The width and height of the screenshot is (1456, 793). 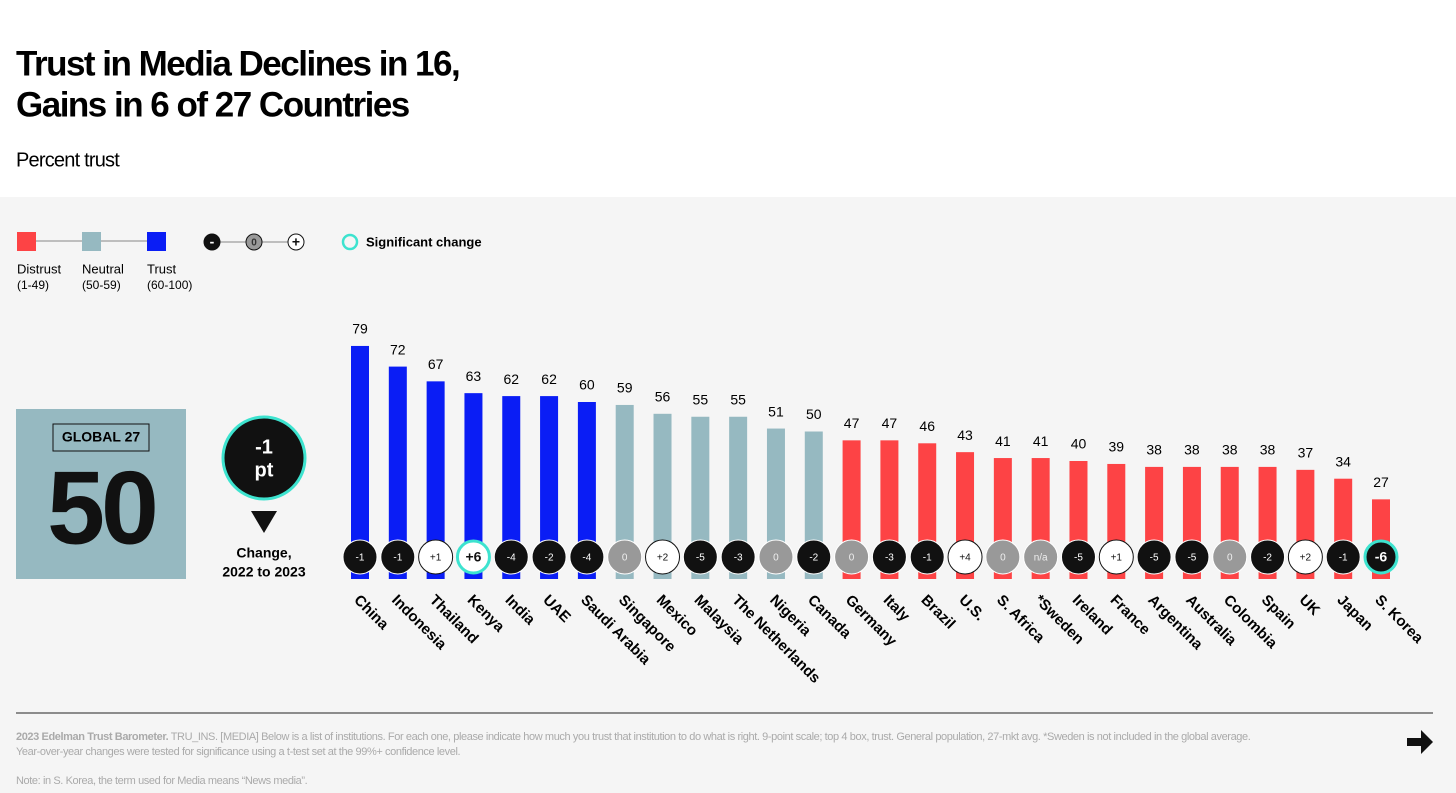 I want to click on global-value: 50, so click(x=101, y=508).